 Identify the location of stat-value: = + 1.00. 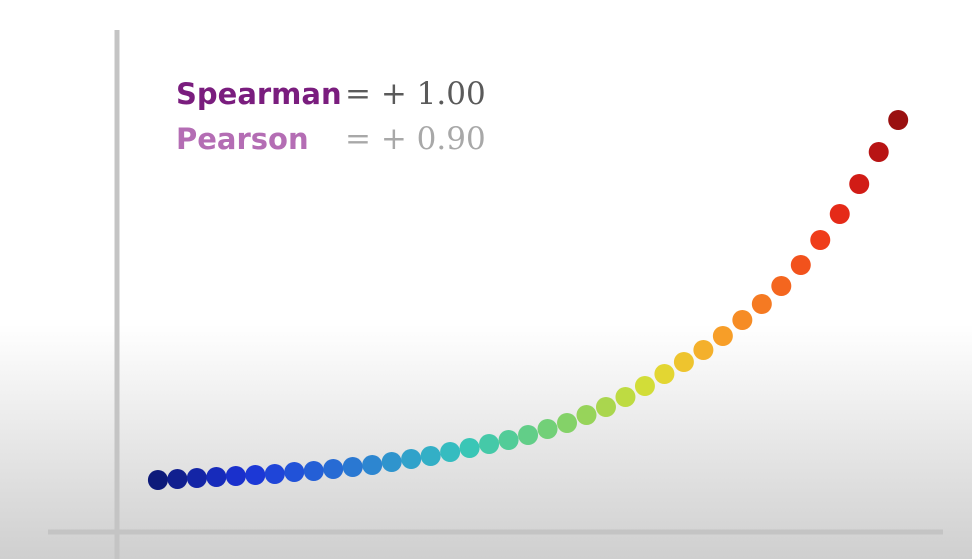
(415, 94).